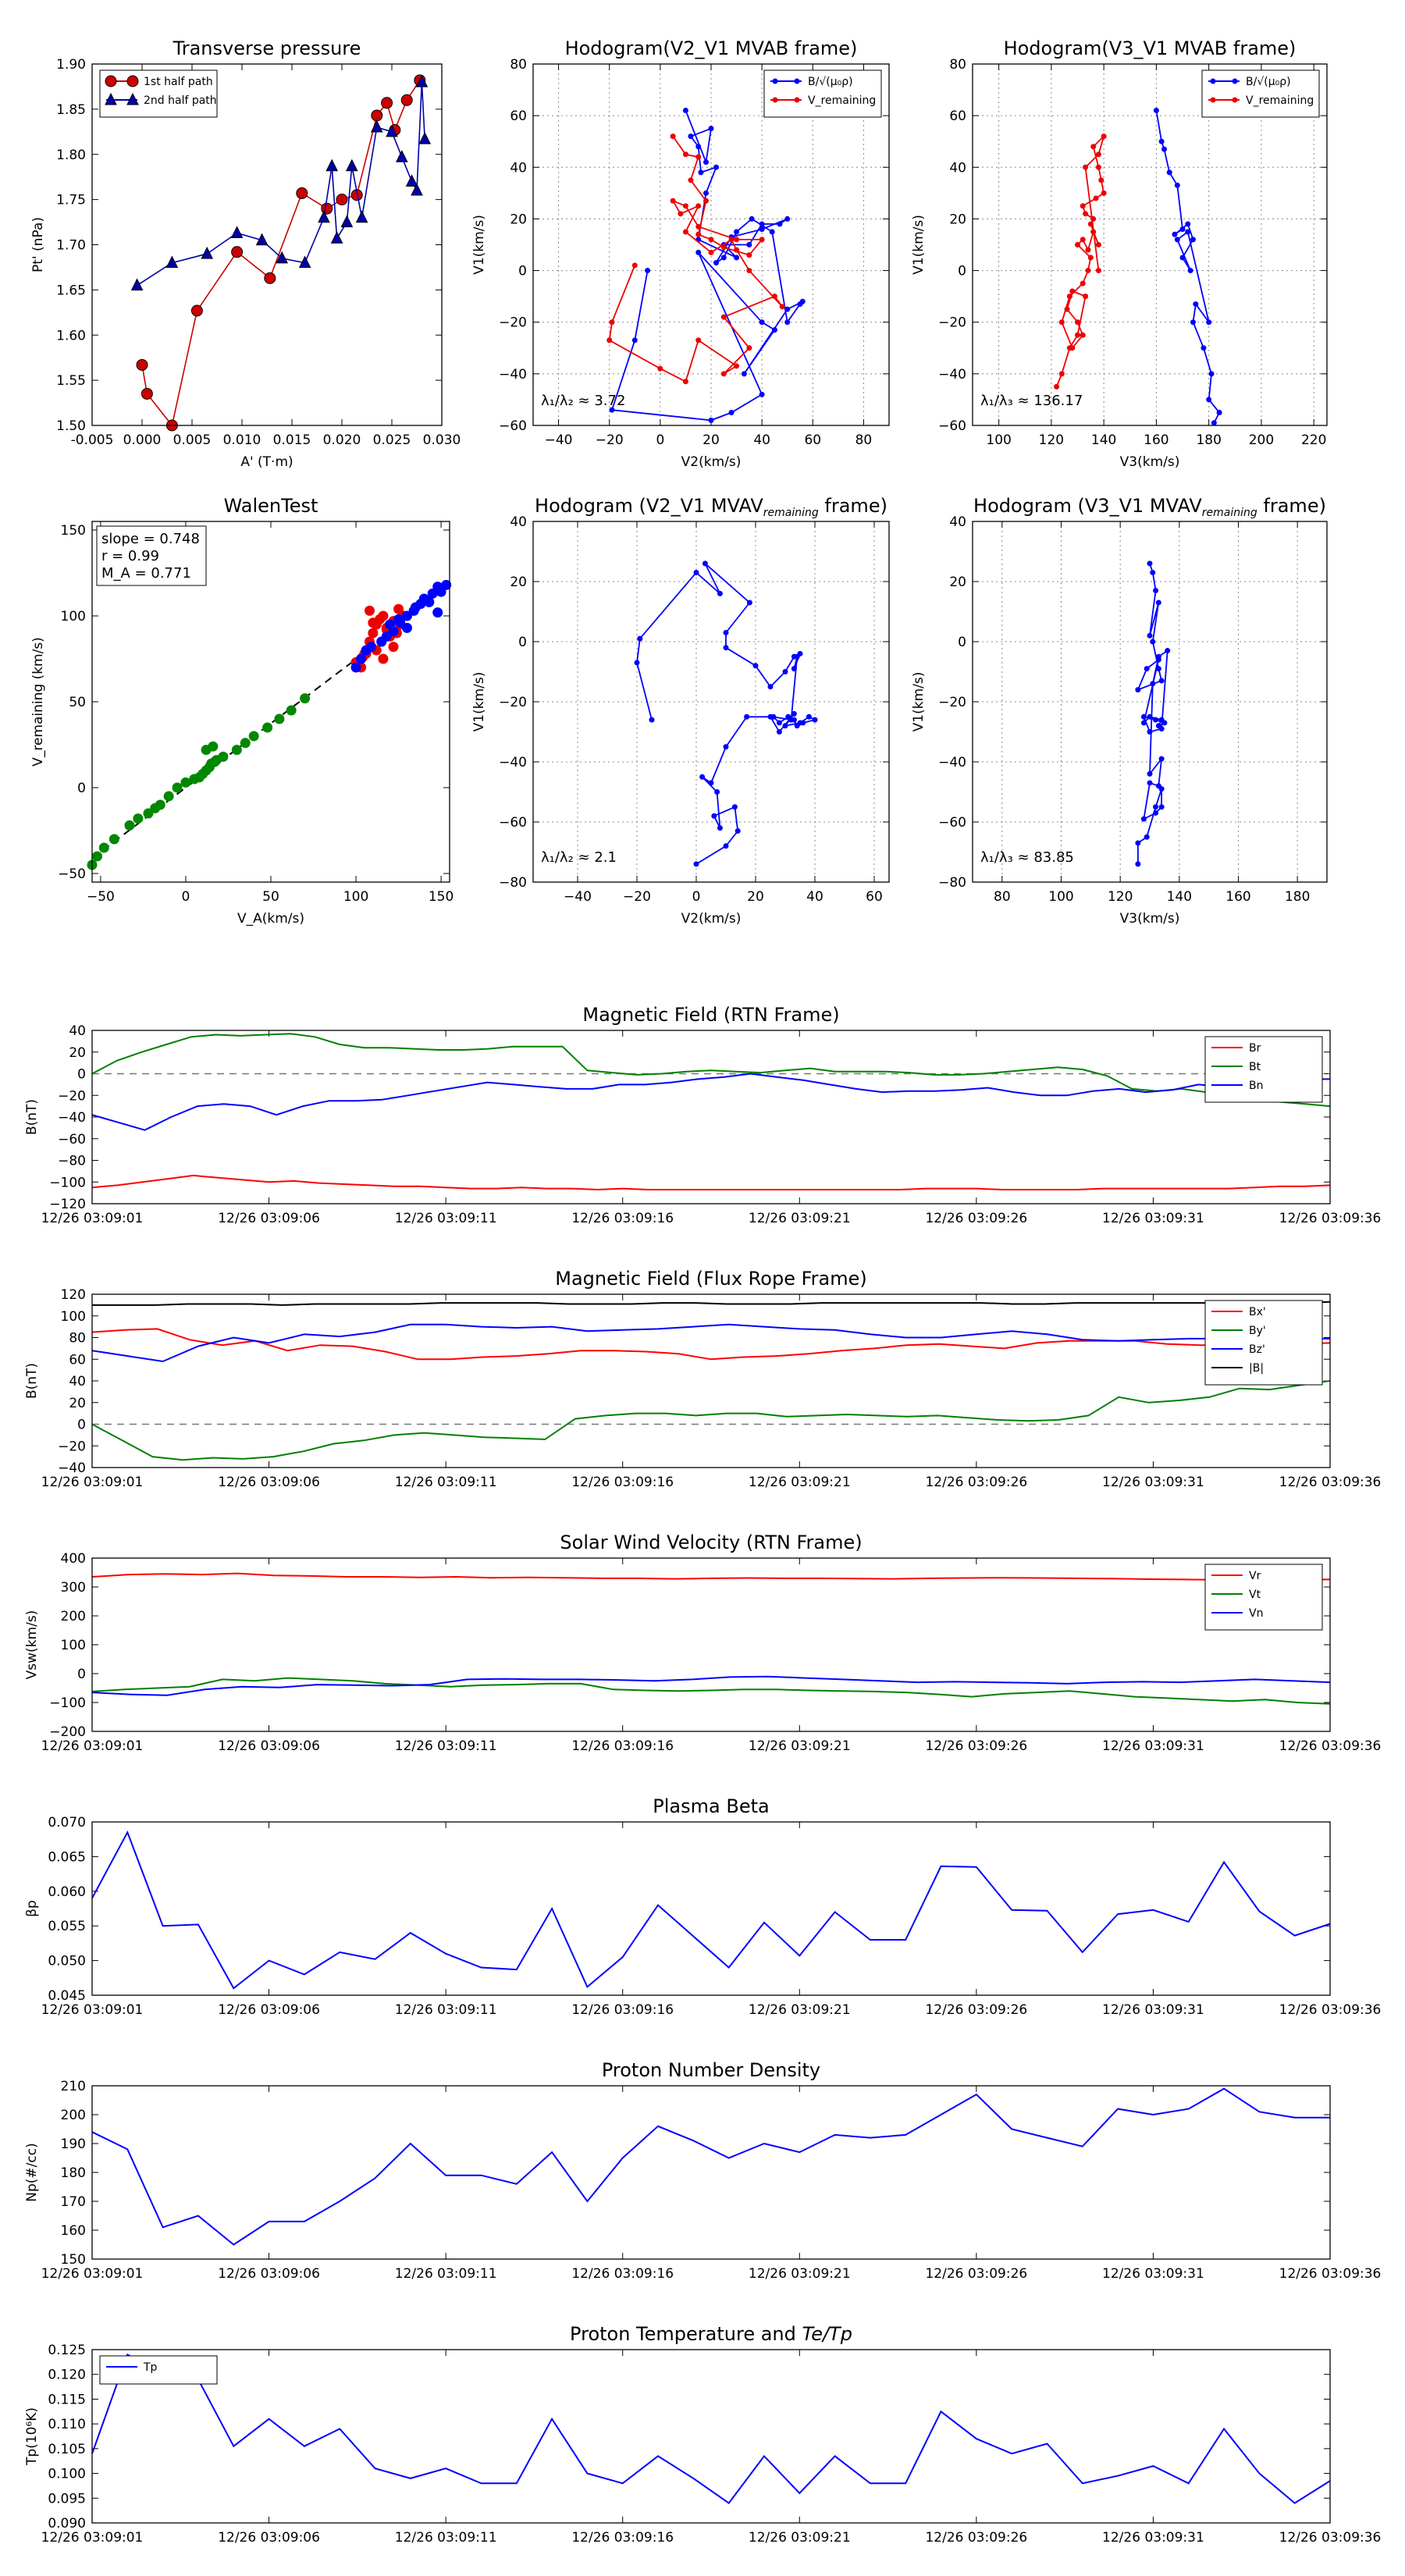  Describe the element at coordinates (711, 1279) in the screenshot. I see `chart-title: Magnetic Field (Flux Rope Frame)` at that location.